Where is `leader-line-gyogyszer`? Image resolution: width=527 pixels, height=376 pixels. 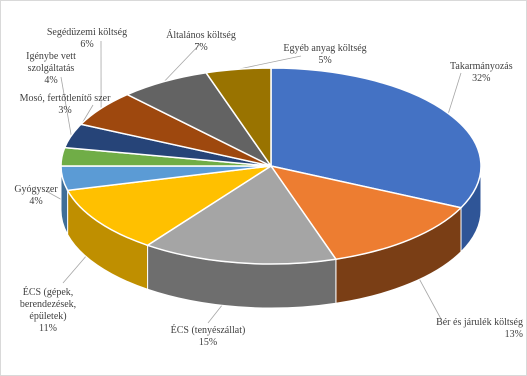
leader-line-gyogyszer is located at coordinates (54, 195).